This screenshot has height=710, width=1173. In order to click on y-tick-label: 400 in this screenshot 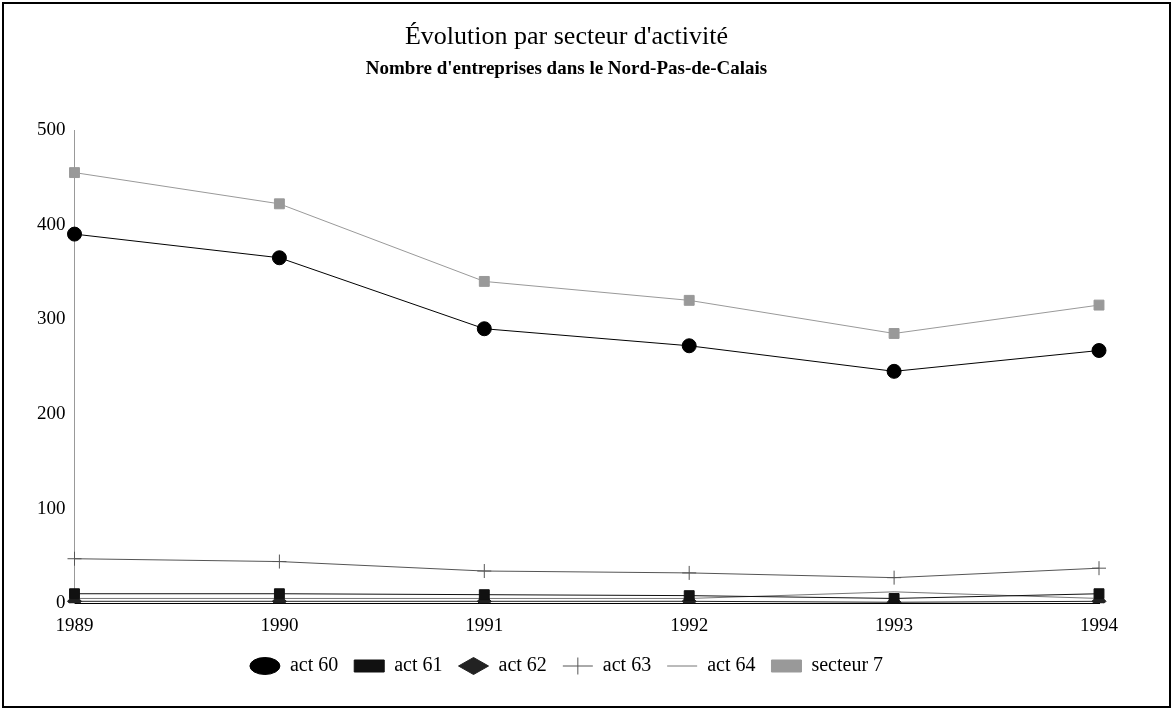, I will do `click(51, 223)`.